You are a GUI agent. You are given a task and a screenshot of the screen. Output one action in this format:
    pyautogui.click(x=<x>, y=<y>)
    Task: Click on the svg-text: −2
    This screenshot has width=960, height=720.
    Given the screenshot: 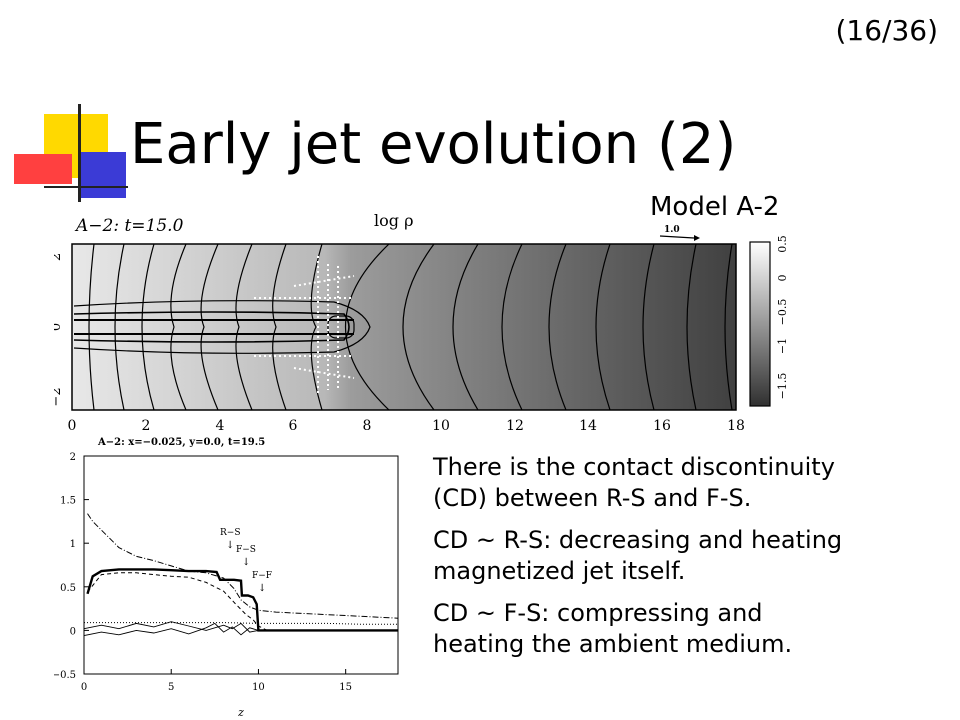 What is the action you would take?
    pyautogui.click(x=59, y=396)
    